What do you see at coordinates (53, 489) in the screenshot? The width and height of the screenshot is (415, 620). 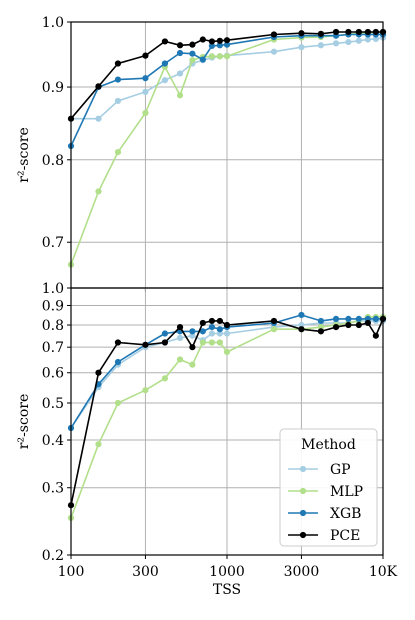 I see `bottom-ytick-label: 0.3` at bounding box center [53, 489].